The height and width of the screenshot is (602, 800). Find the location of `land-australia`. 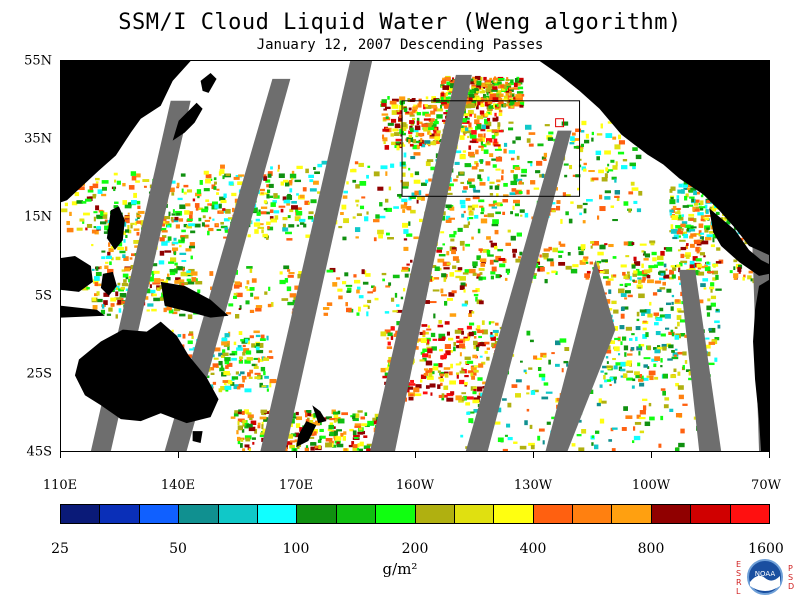

land-australia is located at coordinates (146, 372).